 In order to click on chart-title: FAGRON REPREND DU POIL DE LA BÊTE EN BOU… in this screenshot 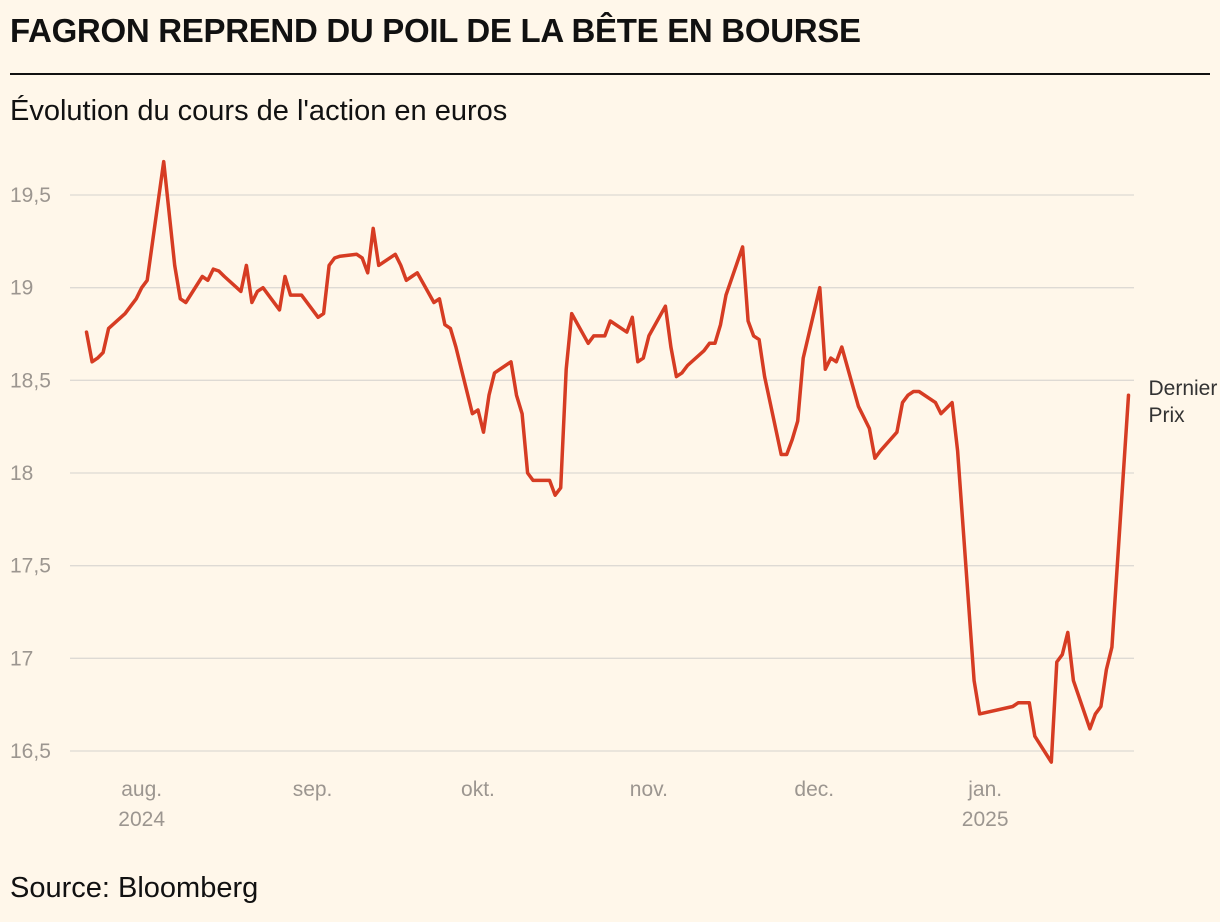, I will do `click(435, 30)`.